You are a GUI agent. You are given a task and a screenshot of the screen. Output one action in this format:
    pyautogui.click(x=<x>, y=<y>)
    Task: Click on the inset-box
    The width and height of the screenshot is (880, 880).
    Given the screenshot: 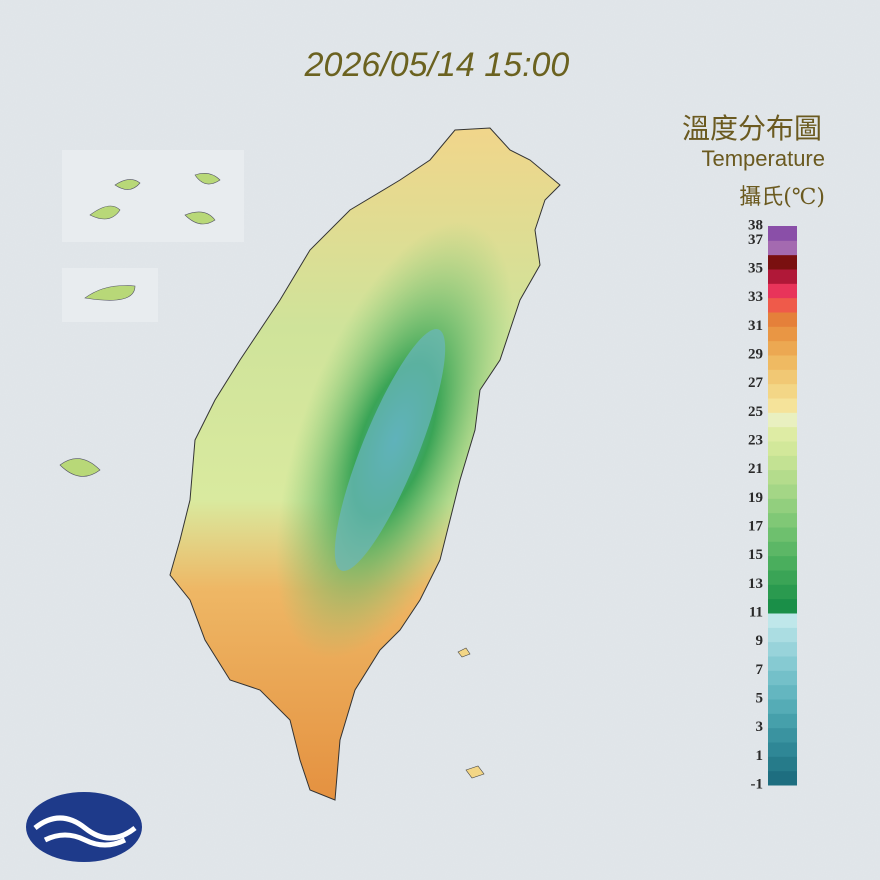 What is the action you would take?
    pyautogui.click(x=153, y=196)
    